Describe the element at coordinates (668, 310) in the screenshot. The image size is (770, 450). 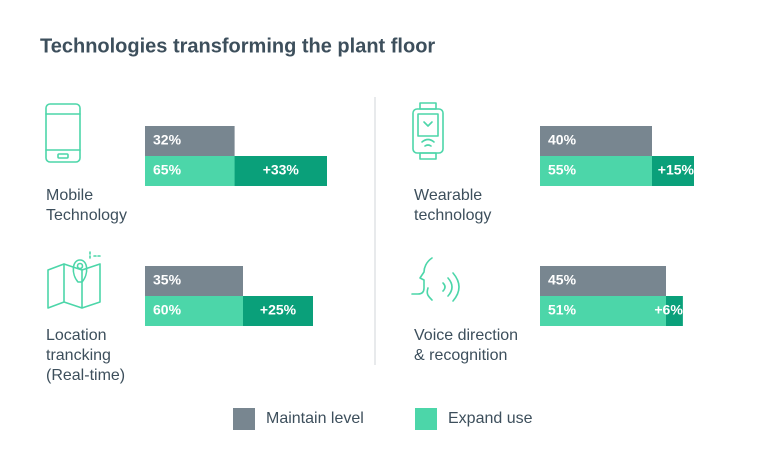
I see `difference-label: +6%` at that location.